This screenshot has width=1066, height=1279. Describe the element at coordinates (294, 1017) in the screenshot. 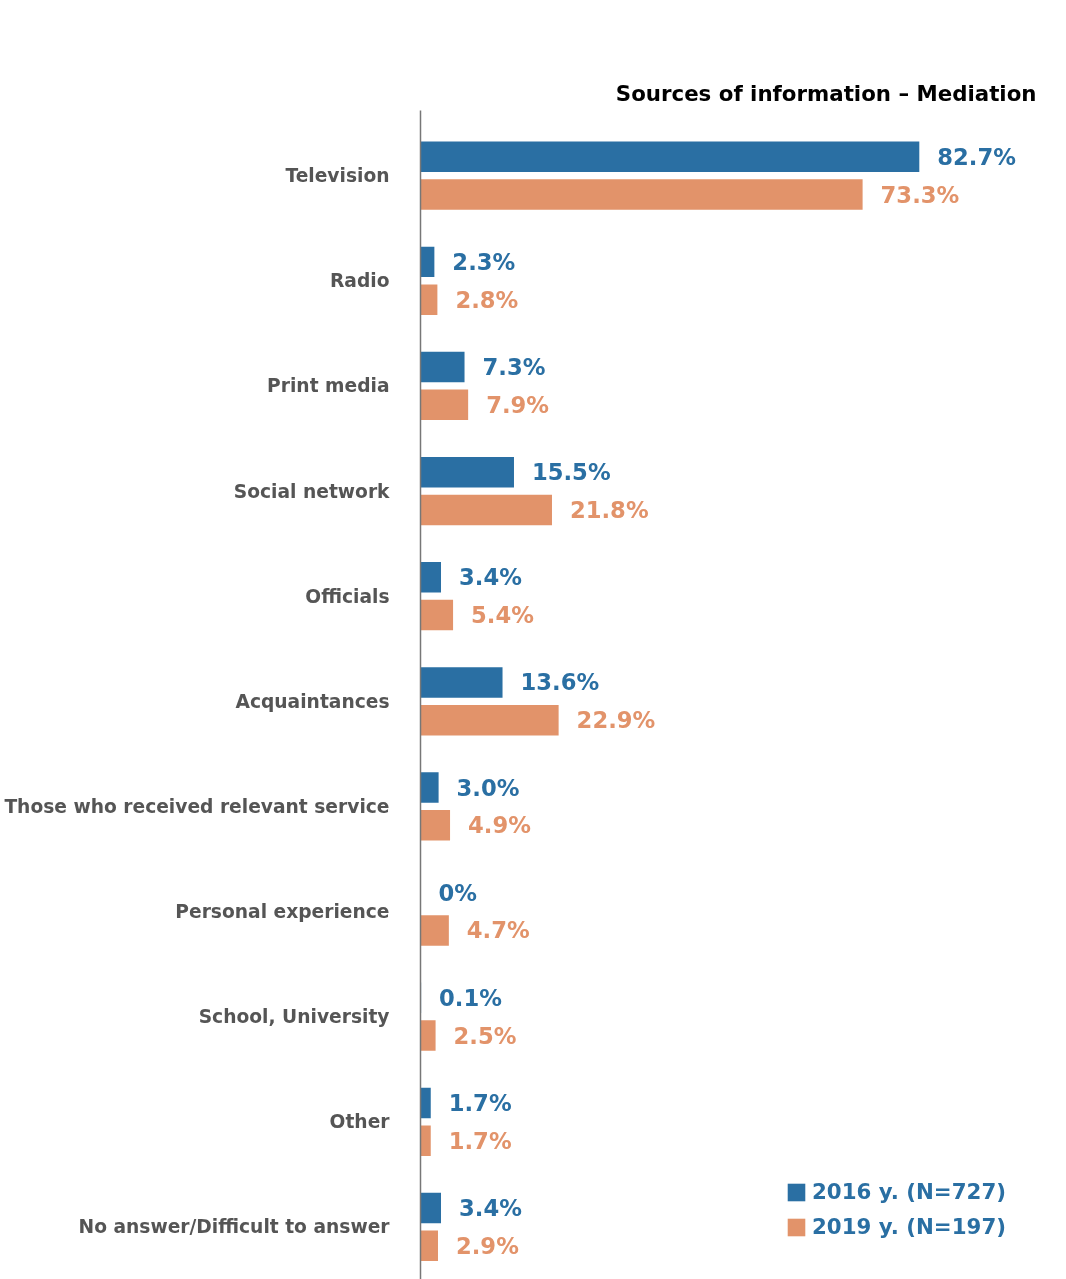

I see `y-tick-label: School, University` at that location.